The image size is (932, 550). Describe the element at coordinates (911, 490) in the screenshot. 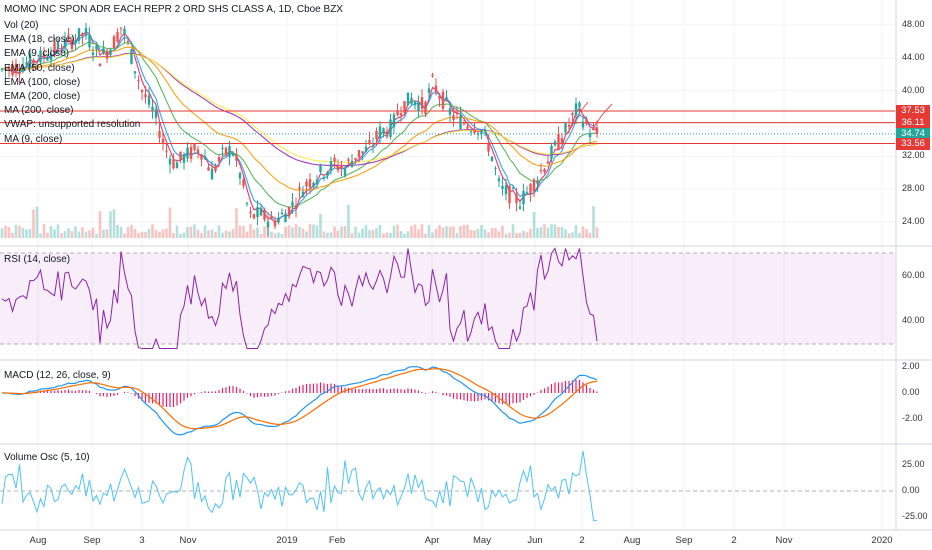

I see `vosc-tick-label: 0.00` at that location.